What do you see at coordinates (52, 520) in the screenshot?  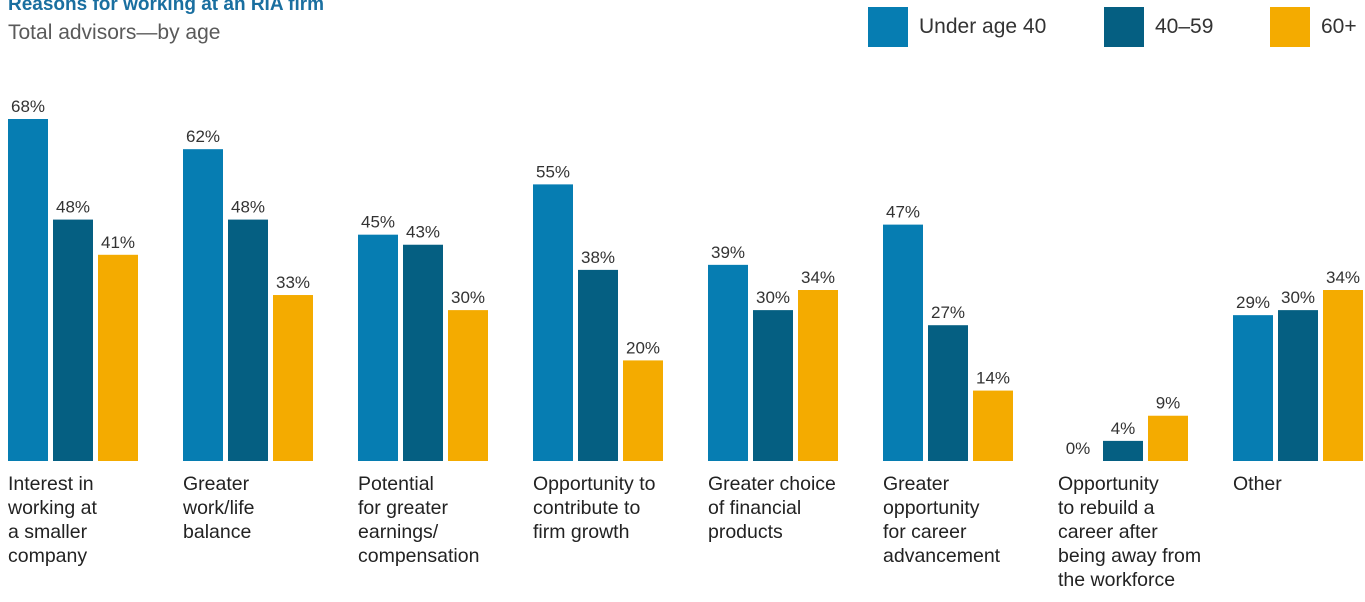 I see `category-label: Interest in working at a smaller company` at bounding box center [52, 520].